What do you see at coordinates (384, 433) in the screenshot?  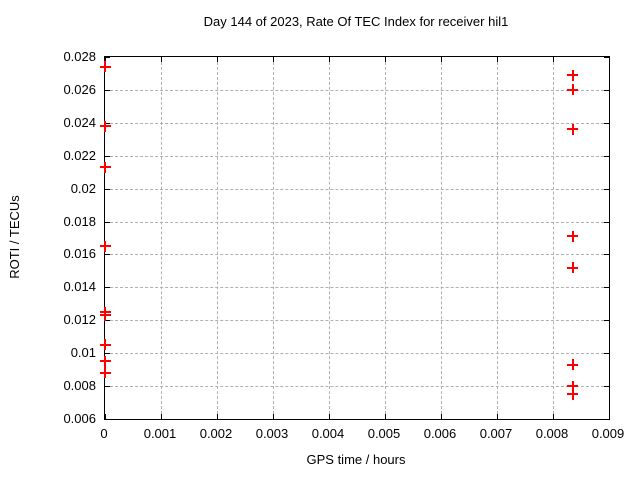 I see `x-tick-label: 0.005` at bounding box center [384, 433].